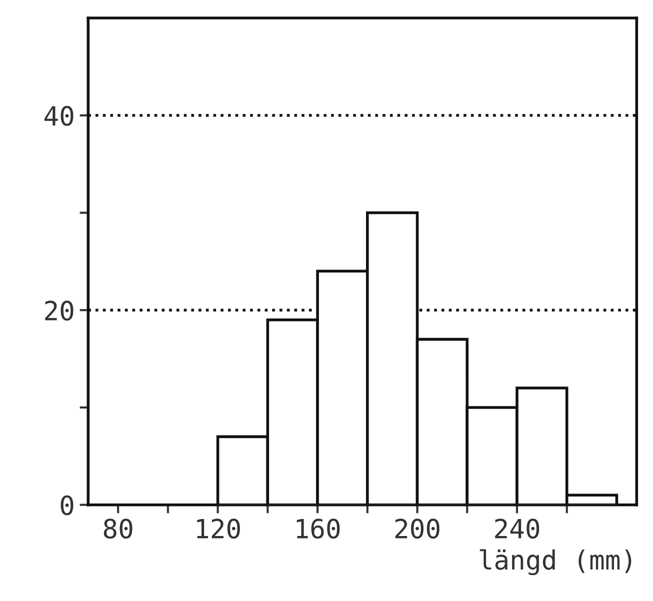  I want to click on x-tick-label: 120, so click(218, 528).